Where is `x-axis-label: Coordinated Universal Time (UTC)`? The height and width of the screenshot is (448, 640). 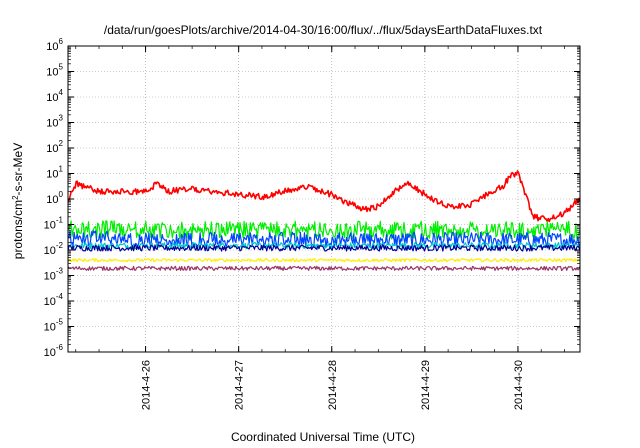 x-axis-label: Coordinated Universal Time (UTC) is located at coordinates (323, 437).